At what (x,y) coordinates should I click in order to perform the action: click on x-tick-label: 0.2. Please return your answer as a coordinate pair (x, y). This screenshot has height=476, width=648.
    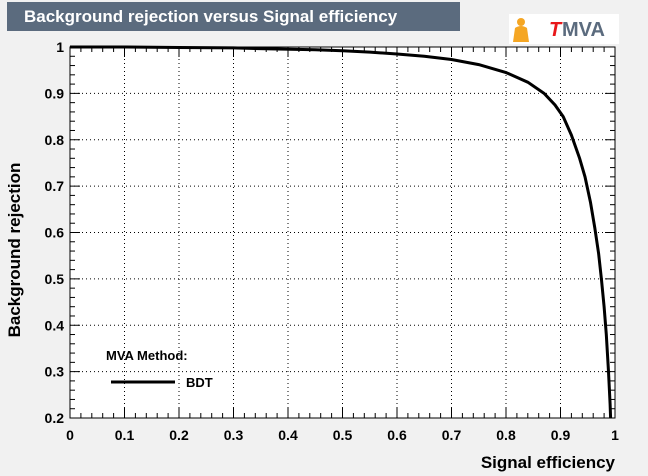
    Looking at the image, I should click on (179, 435).